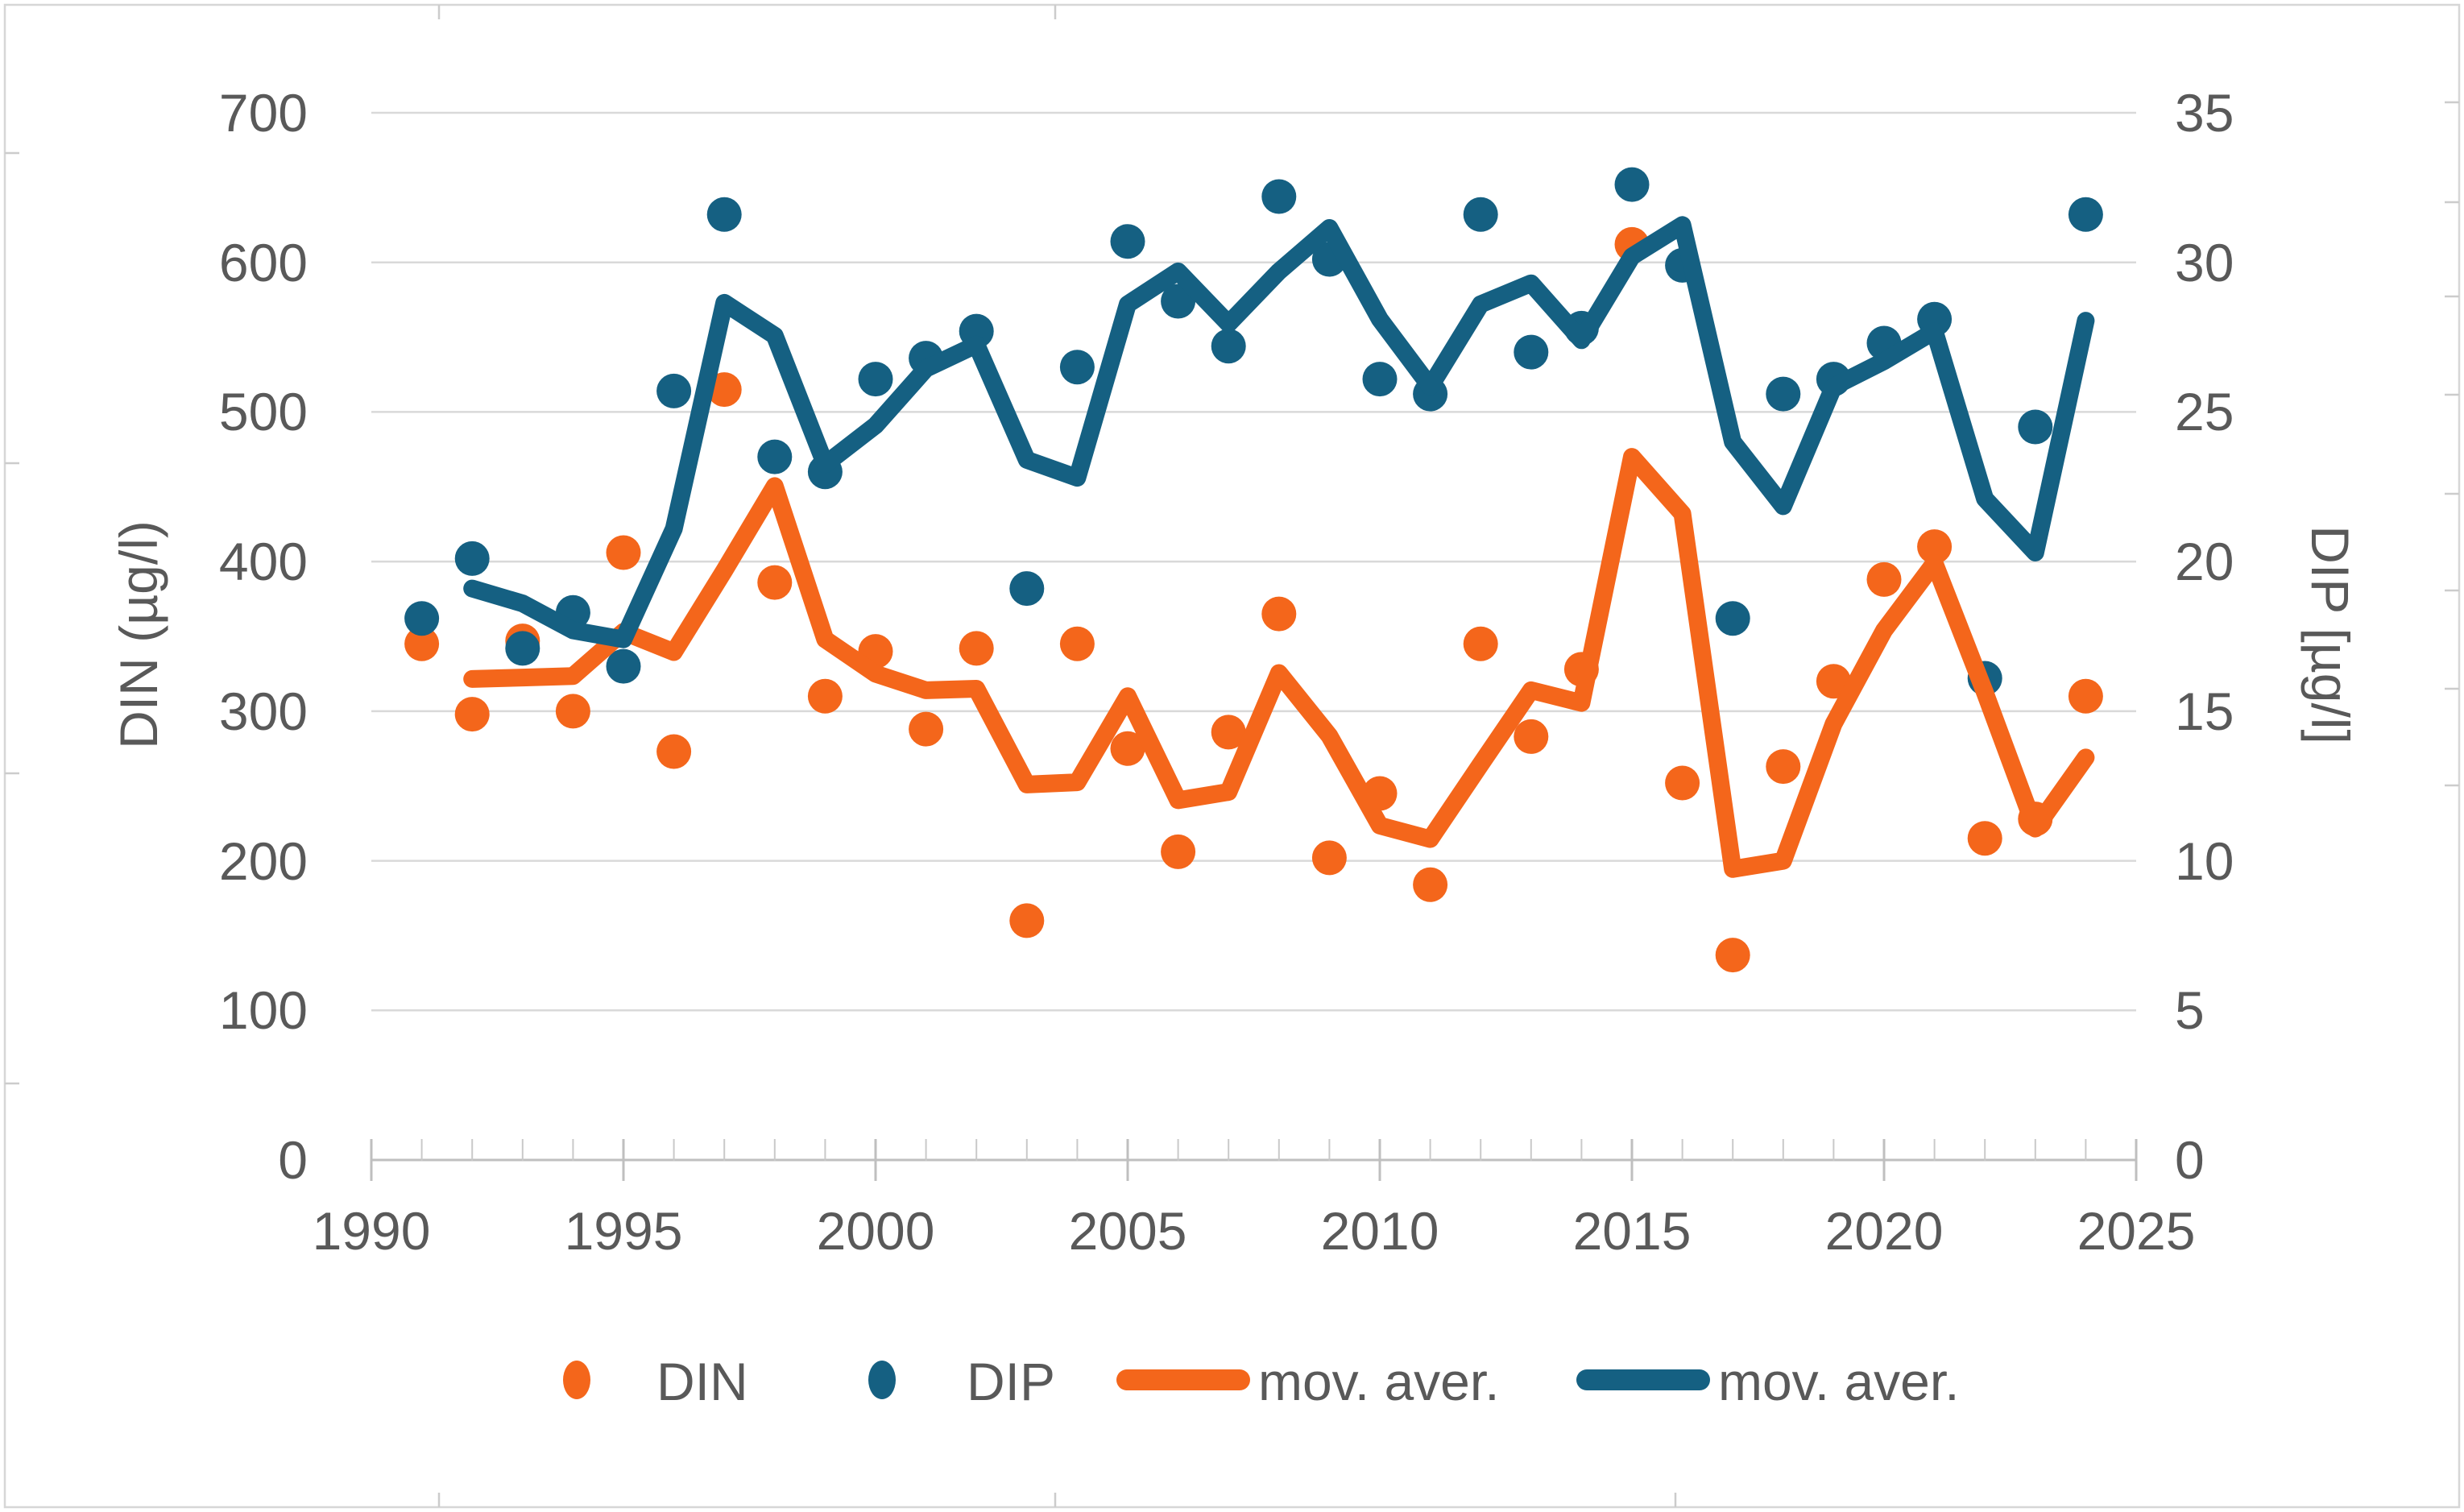  Describe the element at coordinates (2204, 861) in the screenshot. I see `y-right-tick-label: 10` at that location.